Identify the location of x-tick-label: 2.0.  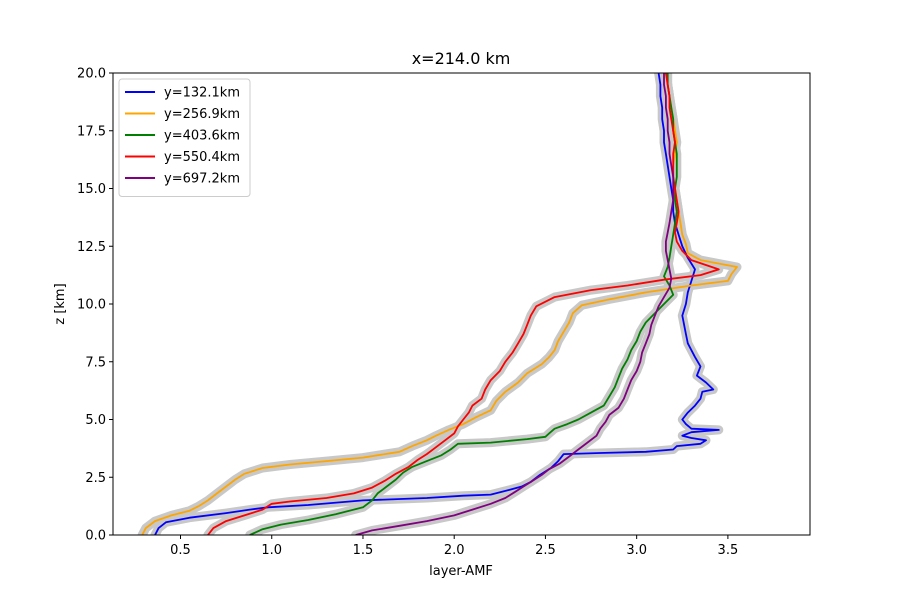
(454, 550).